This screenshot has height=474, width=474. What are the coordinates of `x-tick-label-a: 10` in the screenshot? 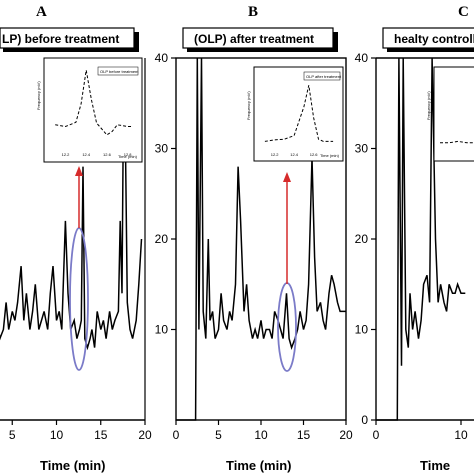 It's located at (57, 435).